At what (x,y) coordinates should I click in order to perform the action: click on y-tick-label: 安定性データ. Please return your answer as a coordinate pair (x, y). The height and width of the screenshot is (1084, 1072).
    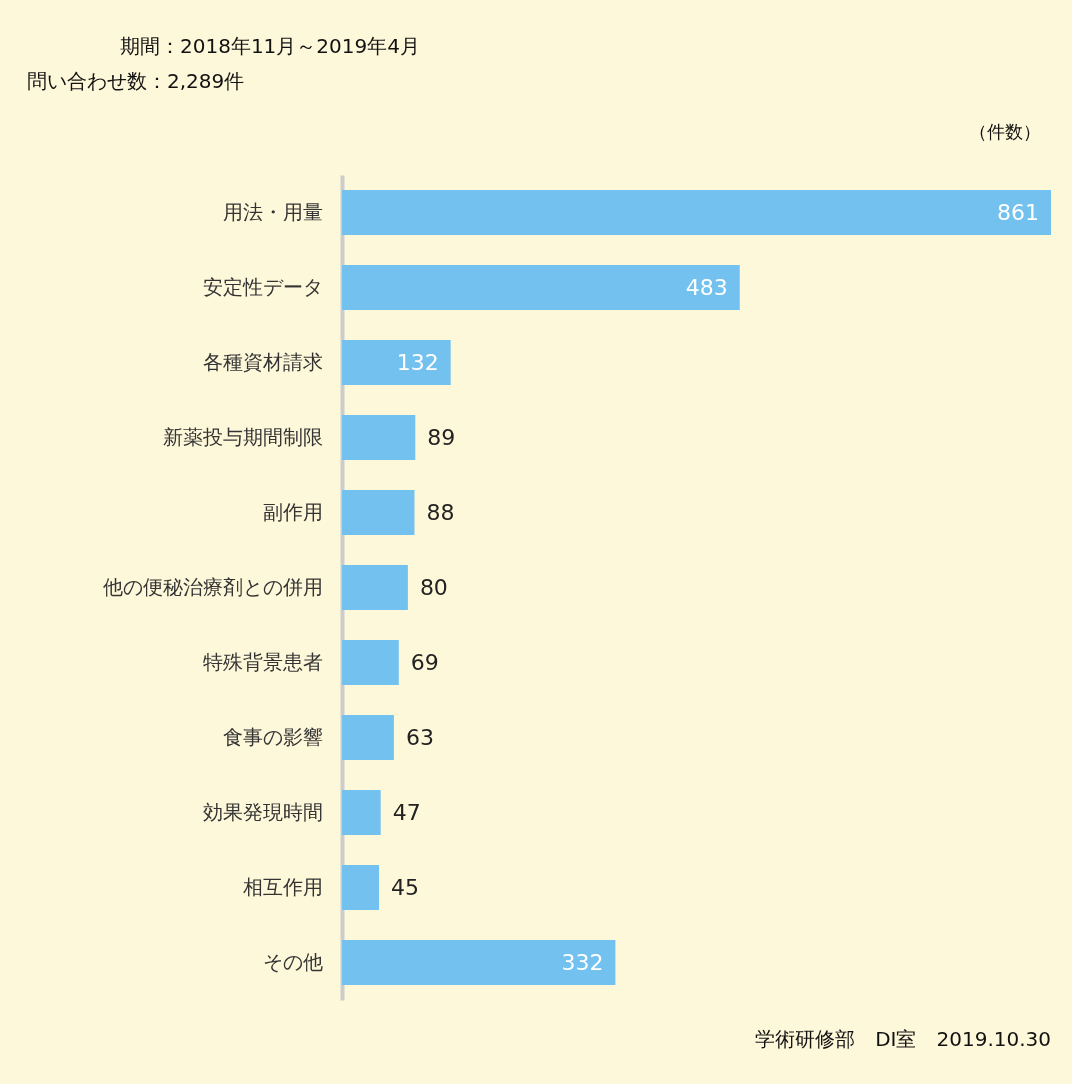
    Looking at the image, I should click on (262, 286).